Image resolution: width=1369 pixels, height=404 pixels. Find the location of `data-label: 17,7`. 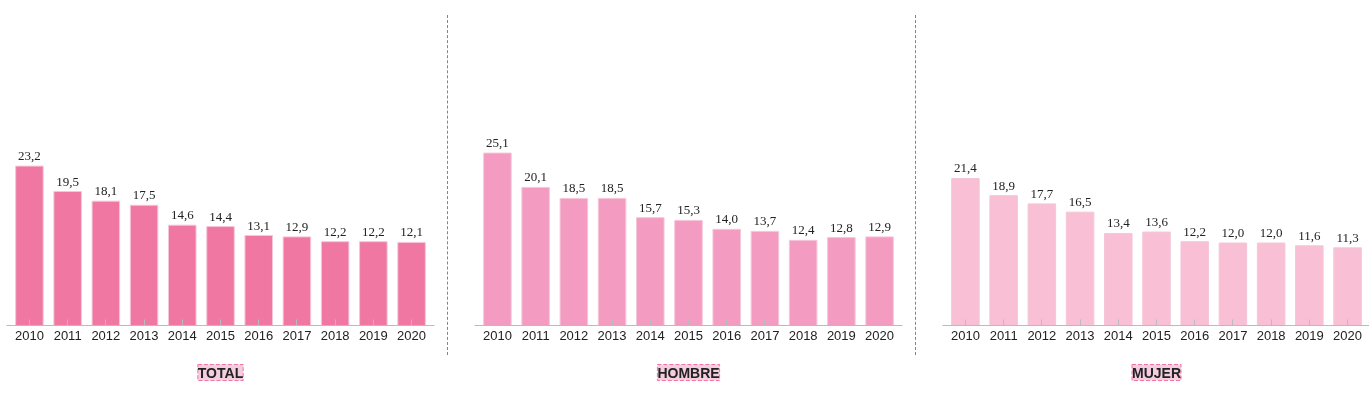

data-label: 17,7 is located at coordinates (1042, 193).